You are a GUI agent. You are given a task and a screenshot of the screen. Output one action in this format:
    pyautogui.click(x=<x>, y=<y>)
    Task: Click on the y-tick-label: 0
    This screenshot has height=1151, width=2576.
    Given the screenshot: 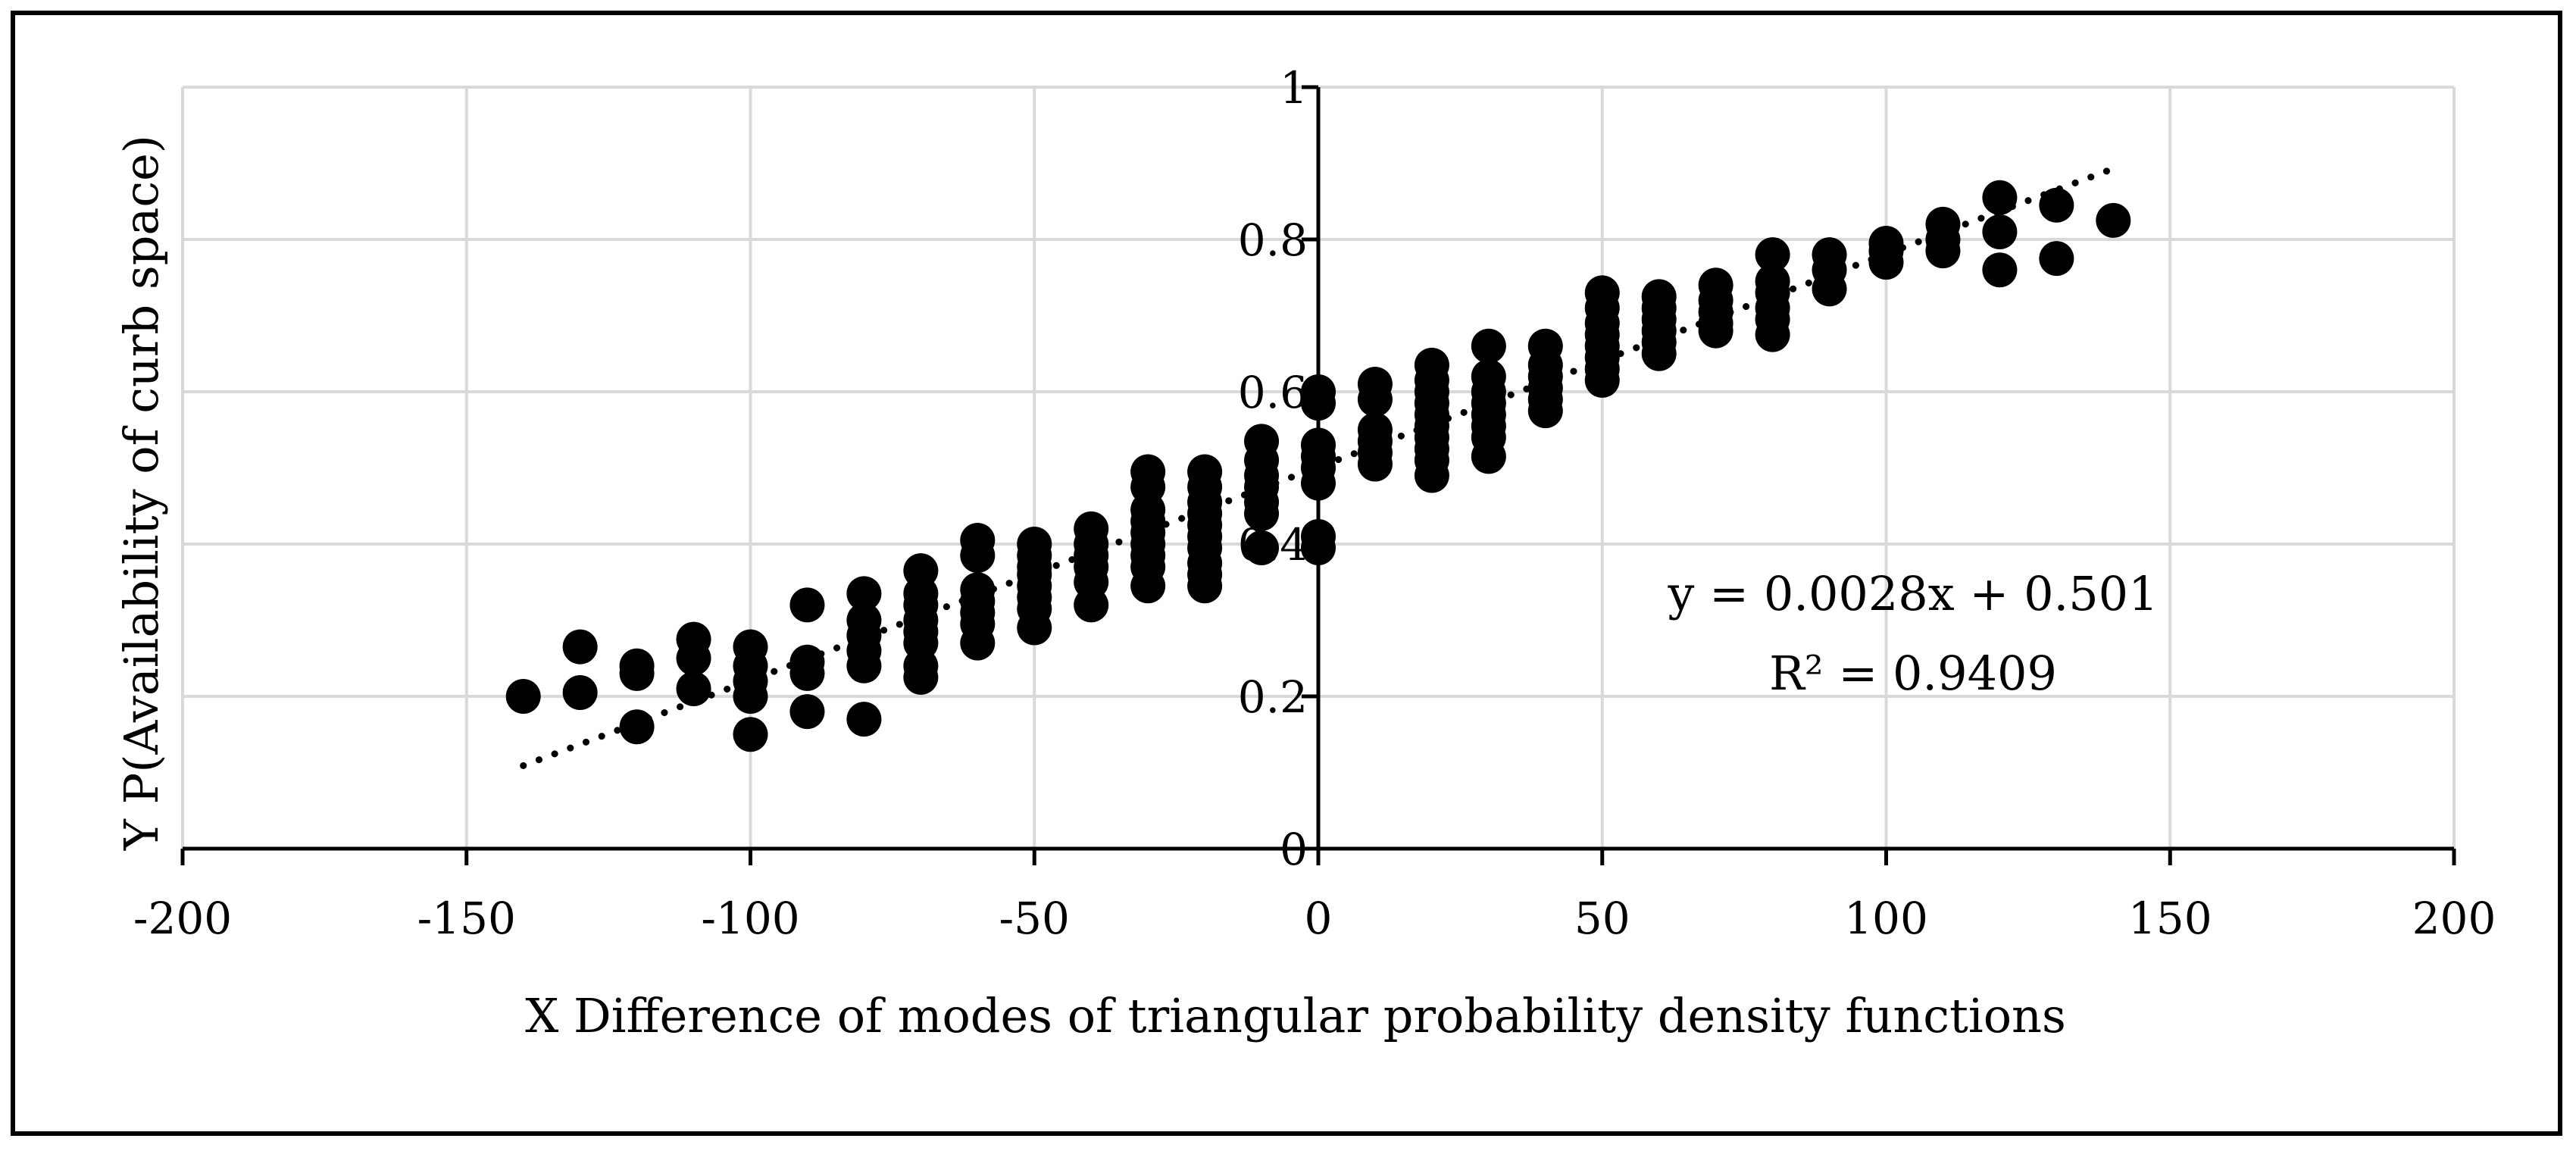 What is the action you would take?
    pyautogui.click(x=1294, y=850)
    